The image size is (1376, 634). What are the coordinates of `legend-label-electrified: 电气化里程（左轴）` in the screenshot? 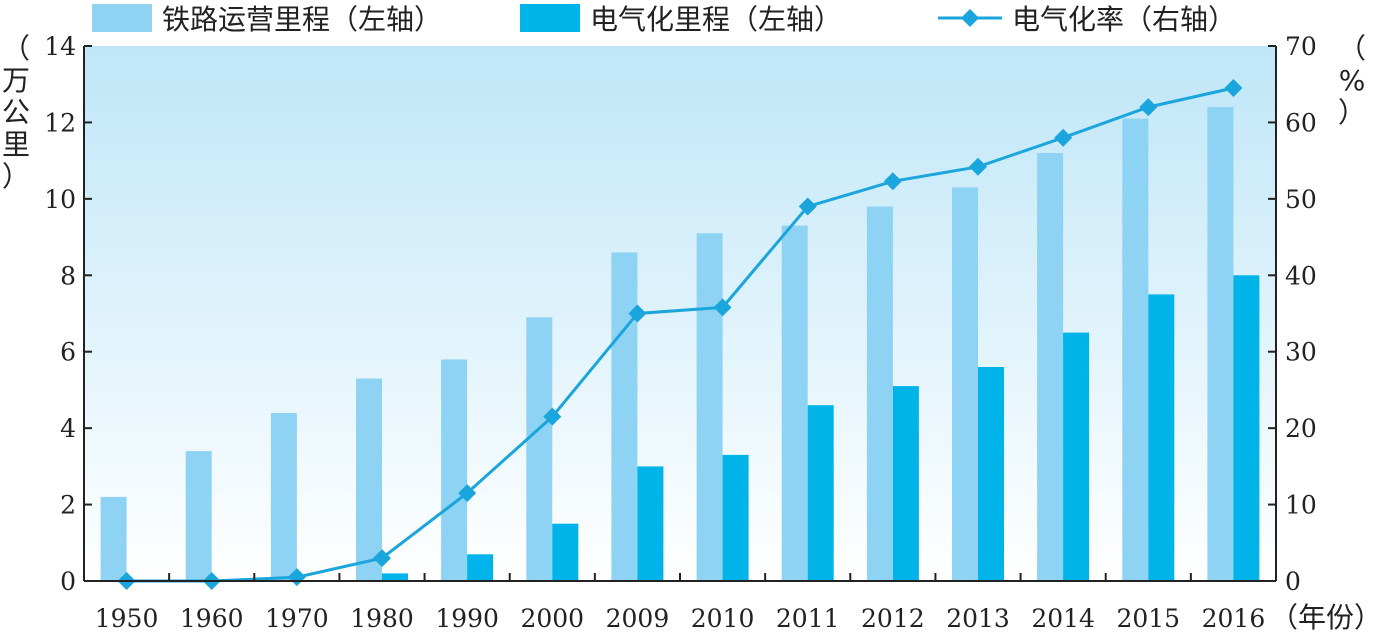 It's located at (716, 19).